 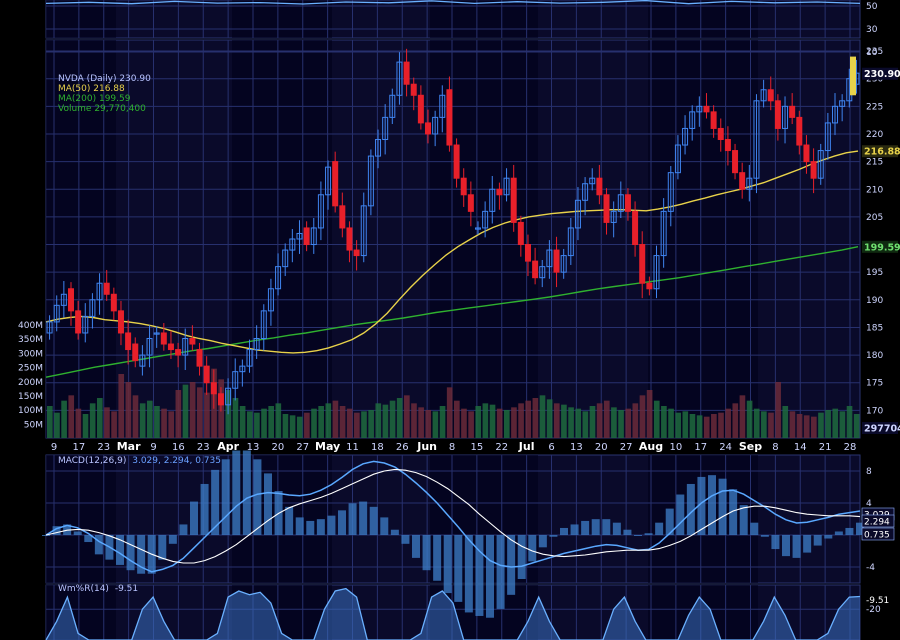 I want to click on last-price-marker, so click(x=853, y=76).